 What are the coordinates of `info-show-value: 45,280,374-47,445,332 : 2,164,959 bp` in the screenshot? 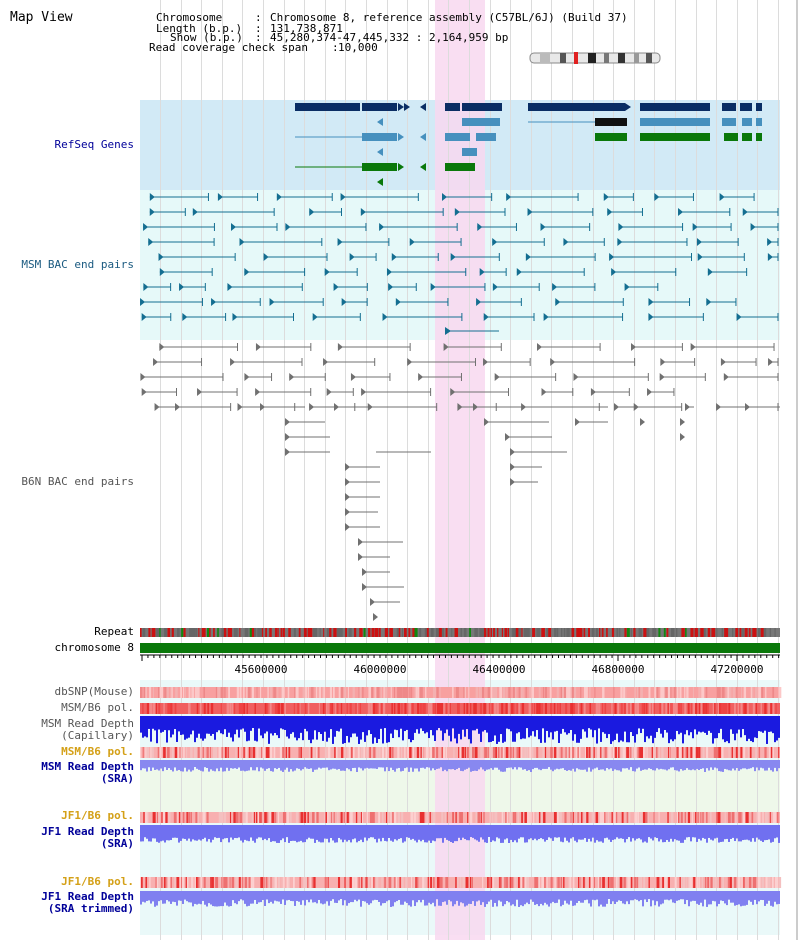 It's located at (389, 37).